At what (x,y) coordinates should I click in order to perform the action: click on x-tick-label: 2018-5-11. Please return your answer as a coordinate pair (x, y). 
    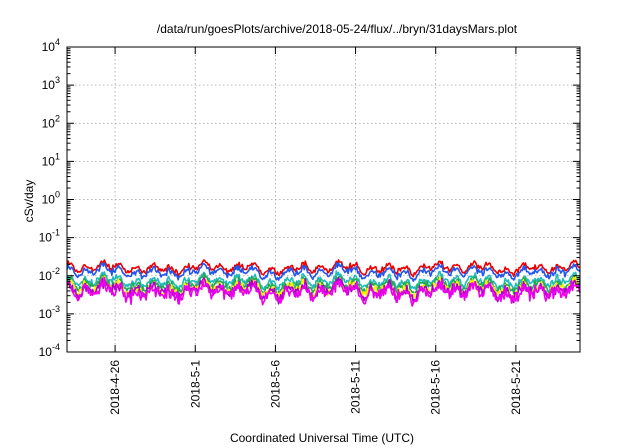
    Looking at the image, I should click on (356, 387).